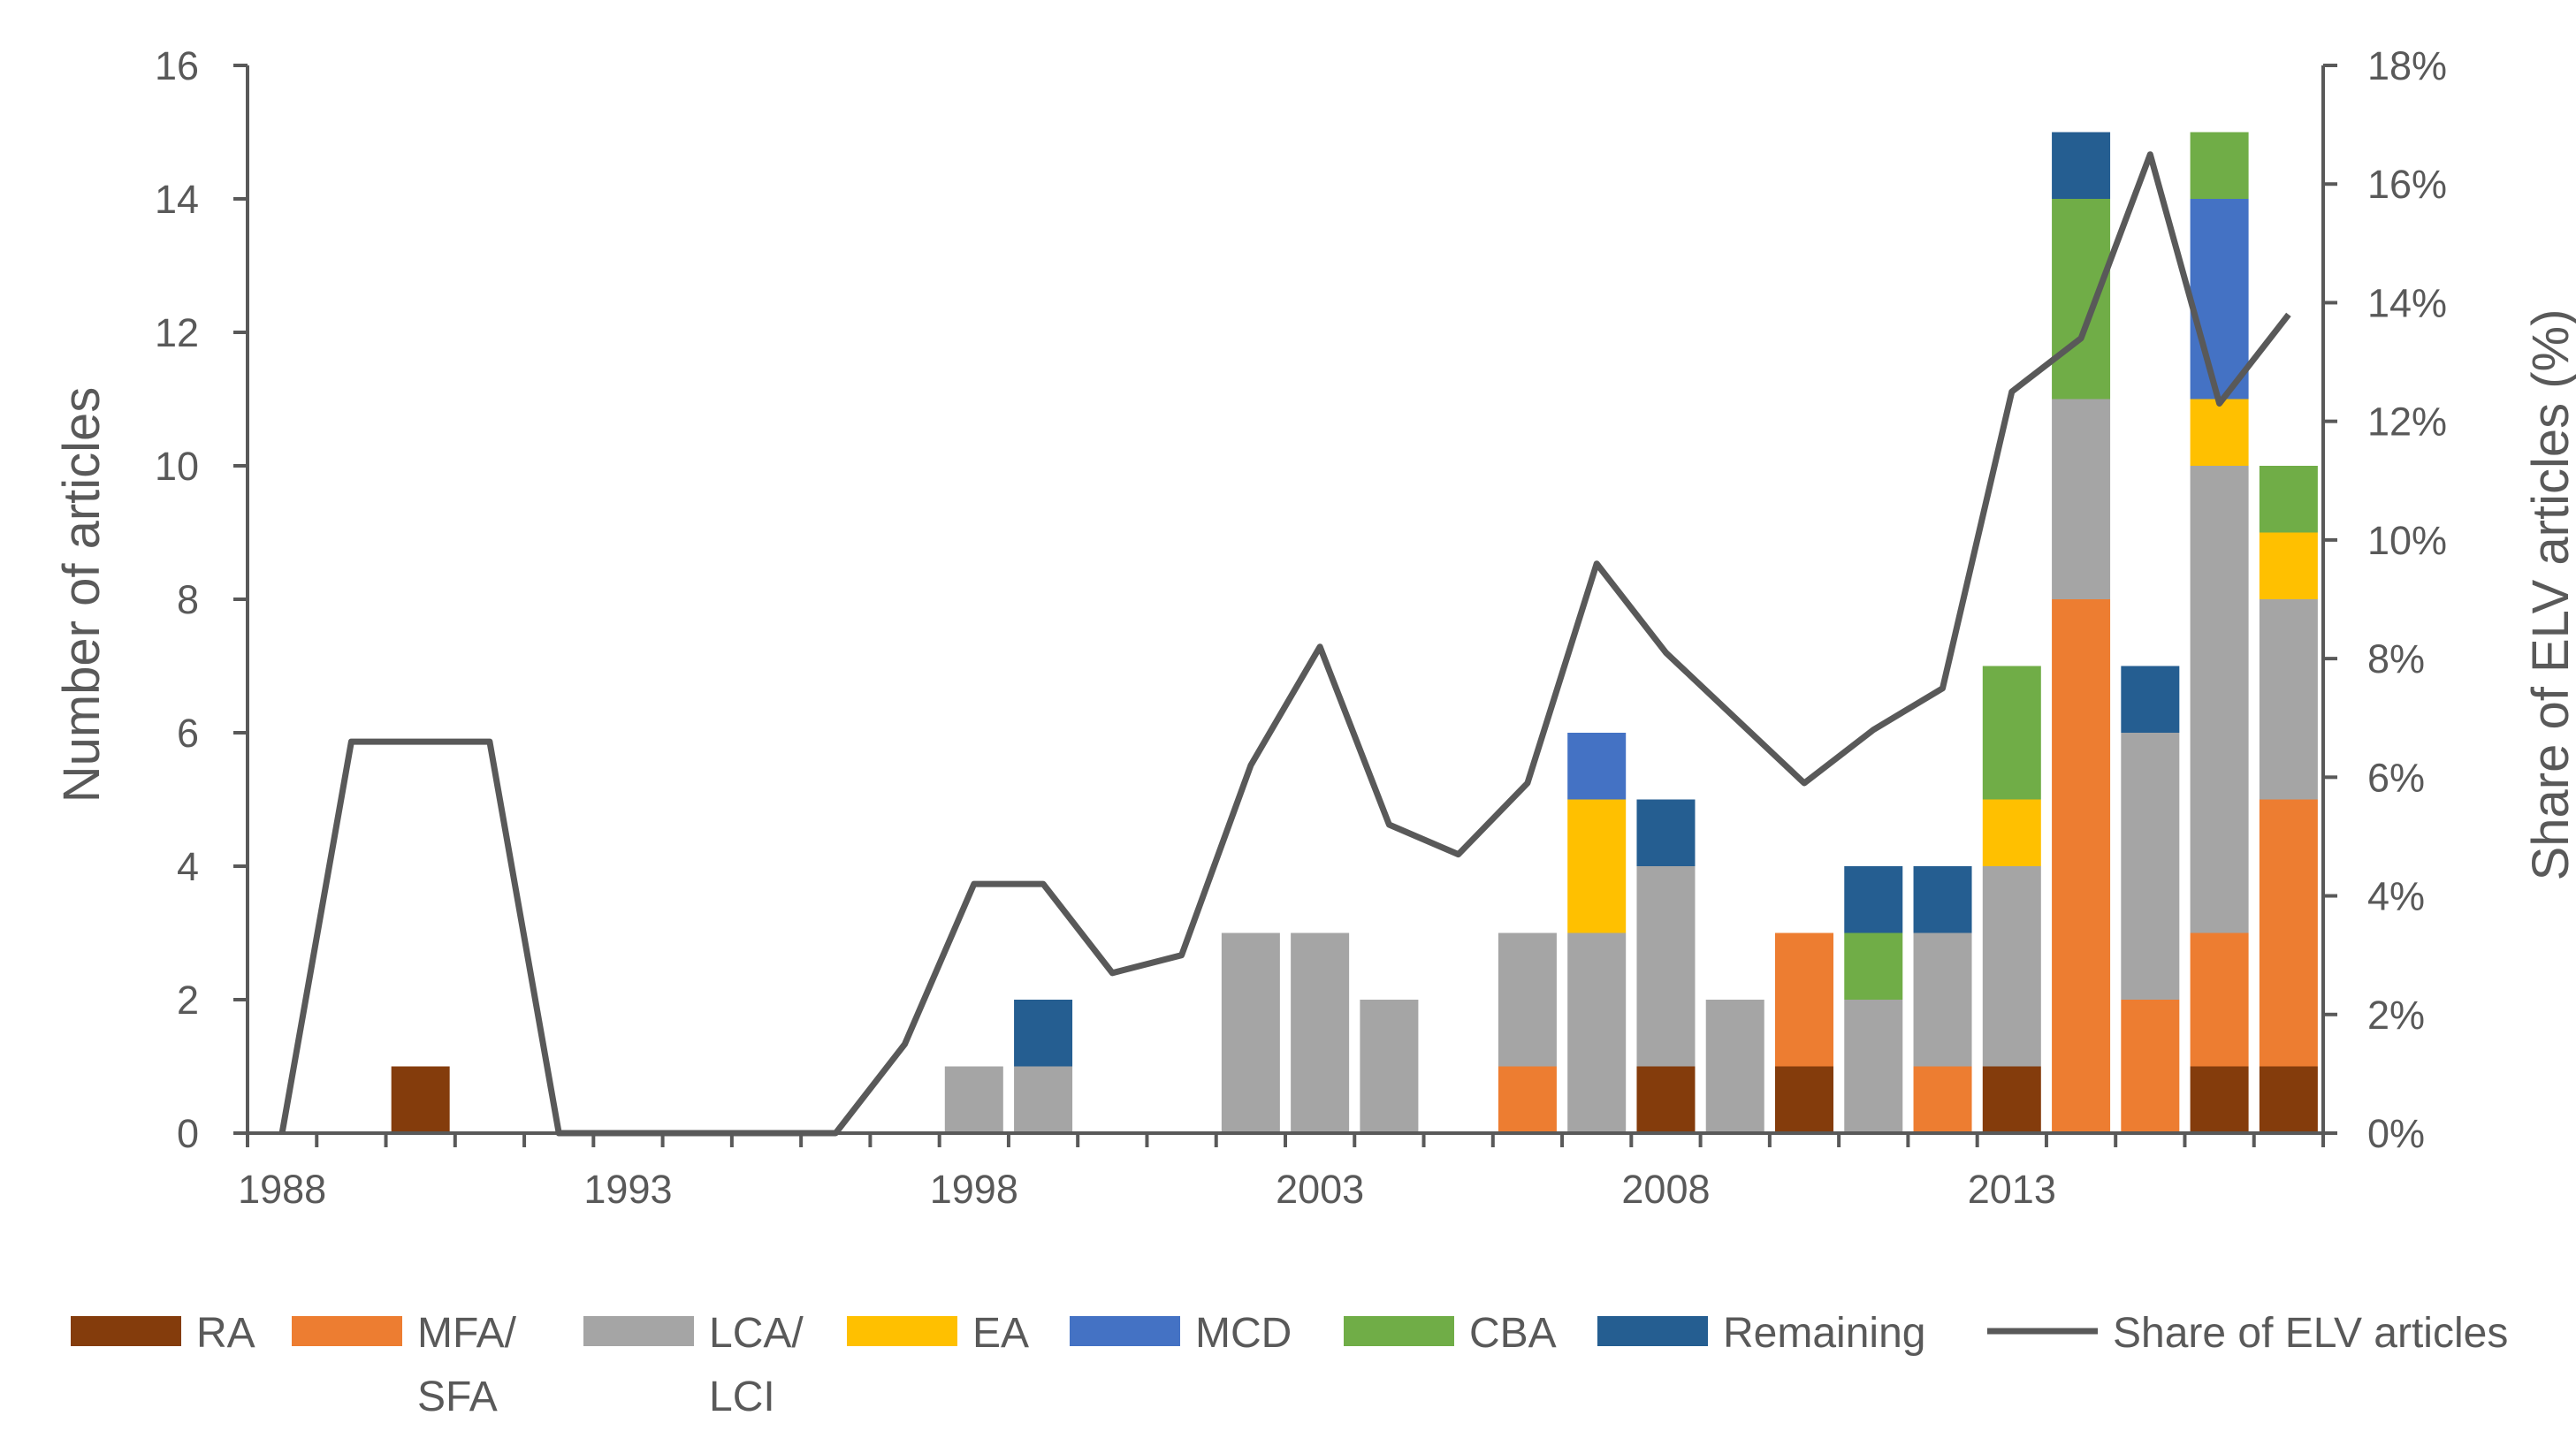 The width and height of the screenshot is (2576, 1431). I want to click on legend-swatch-ra, so click(126, 1331).